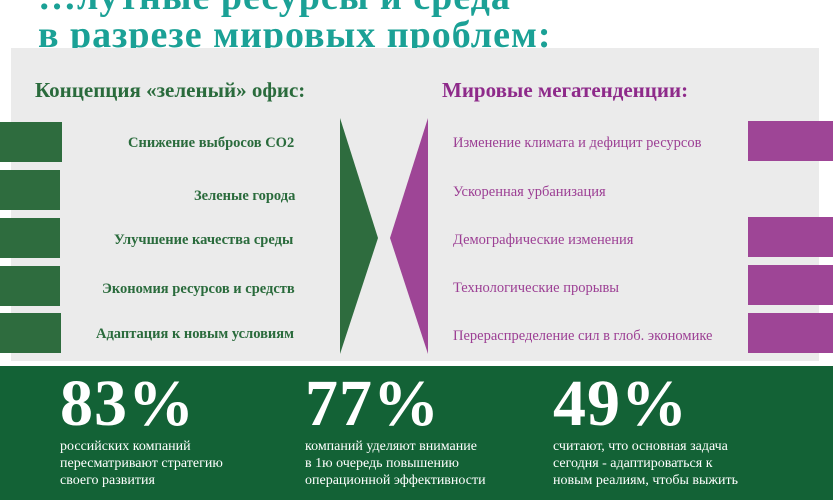 This screenshot has height=500, width=833. Describe the element at coordinates (409, 236) in the screenshot. I see `purple-triangle` at that location.